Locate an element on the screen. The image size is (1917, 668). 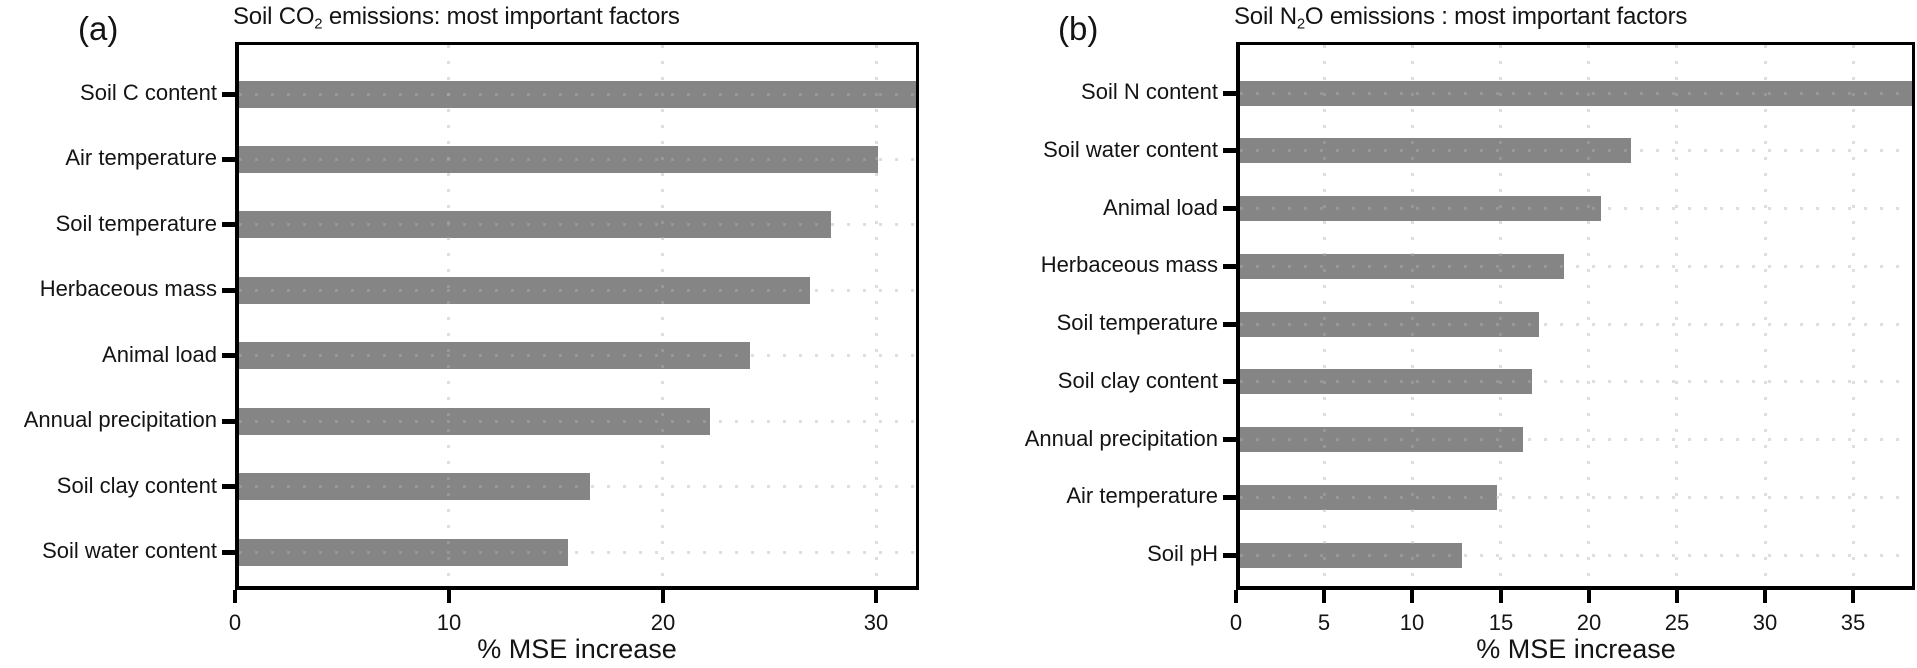
category-label: Soil C content is located at coordinates (148, 92).